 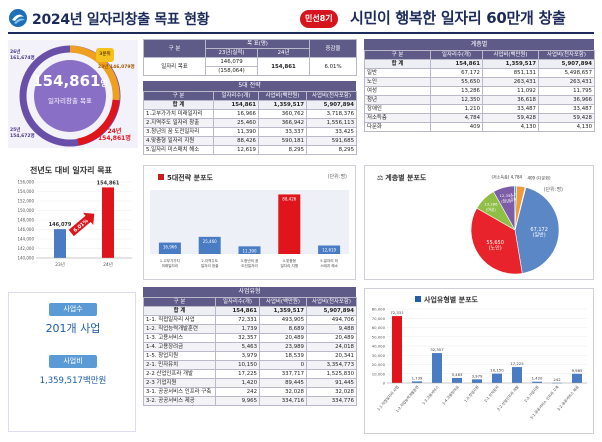 I want to click on type-cell: 3,979, so click(x=237, y=356).